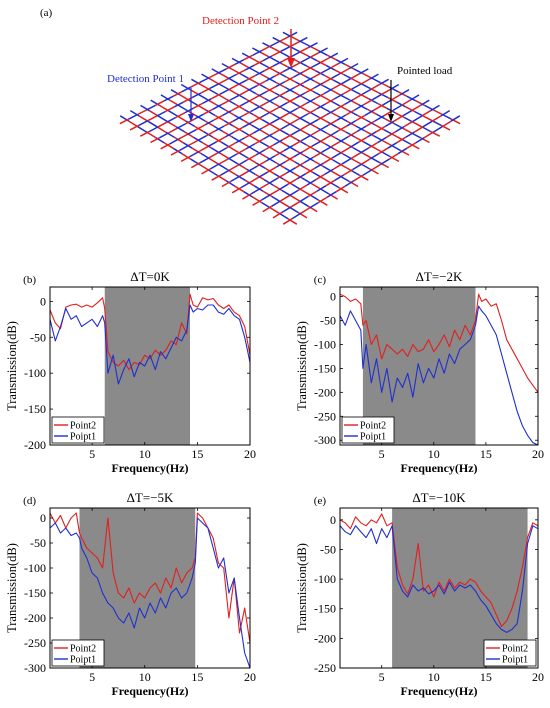 Image resolution: width=550 pixels, height=708 pixels. Describe the element at coordinates (302, 366) in the screenshot. I see `y-axis-label: Transmission(dB)` at that location.